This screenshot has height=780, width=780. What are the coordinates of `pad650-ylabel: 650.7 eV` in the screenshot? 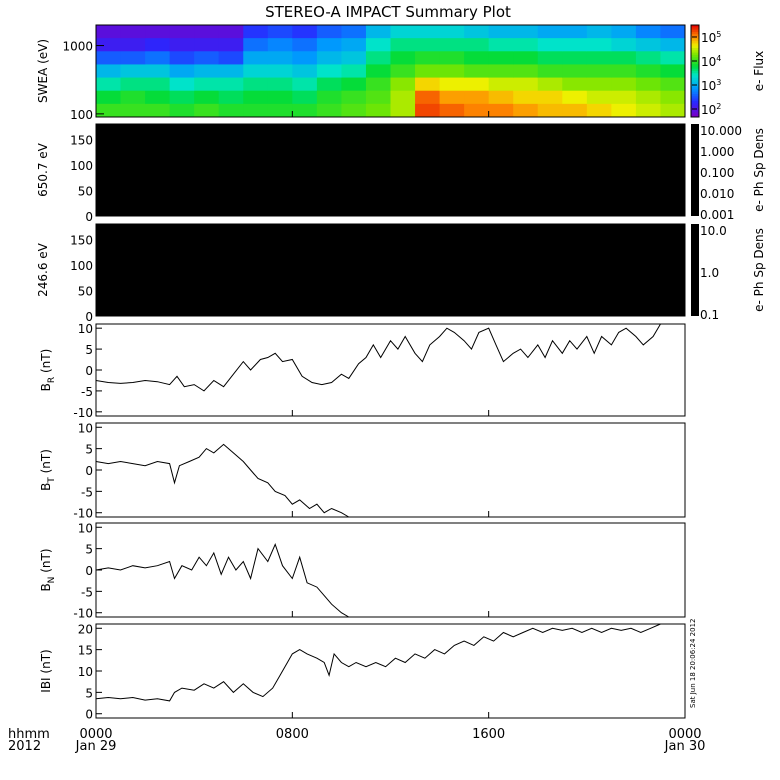 It's located at (43, 169).